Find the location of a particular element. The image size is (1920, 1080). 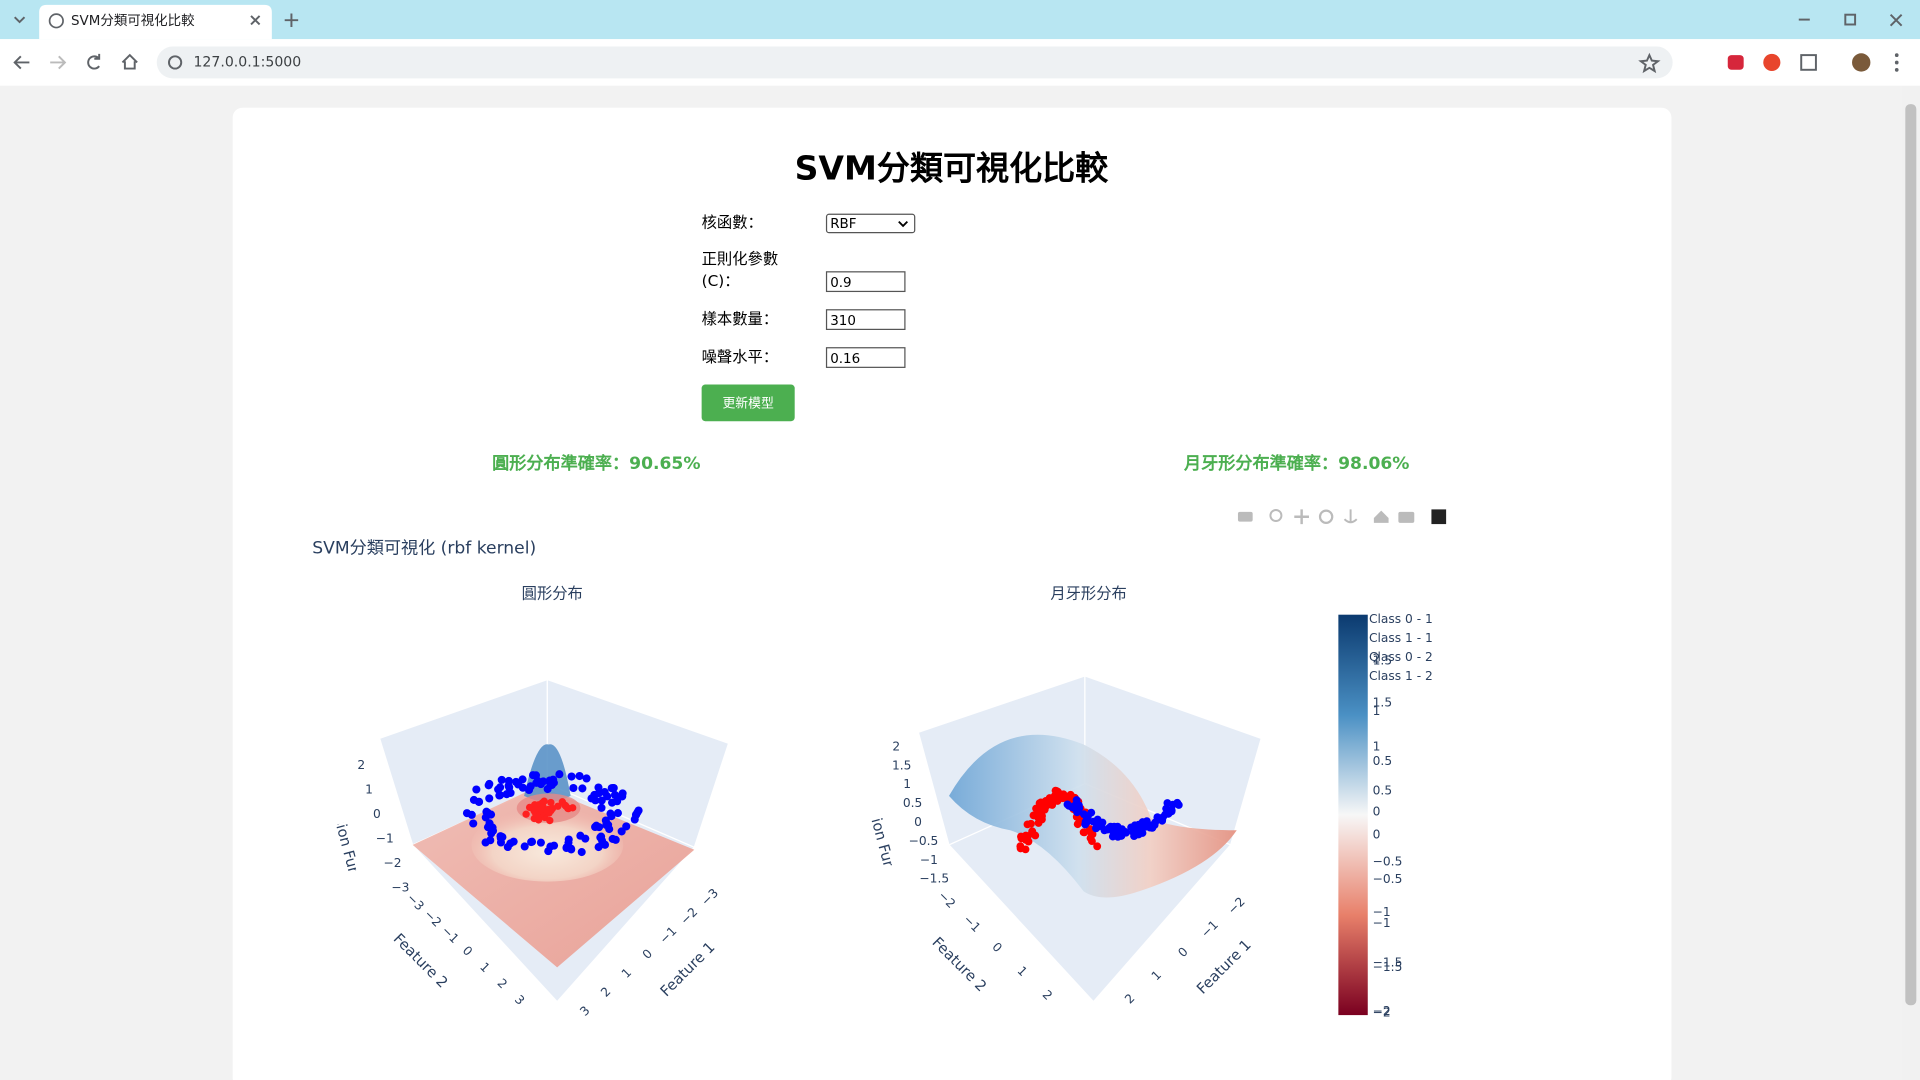

colorbar-tick-label: −0.5 is located at coordinates (1388, 879).